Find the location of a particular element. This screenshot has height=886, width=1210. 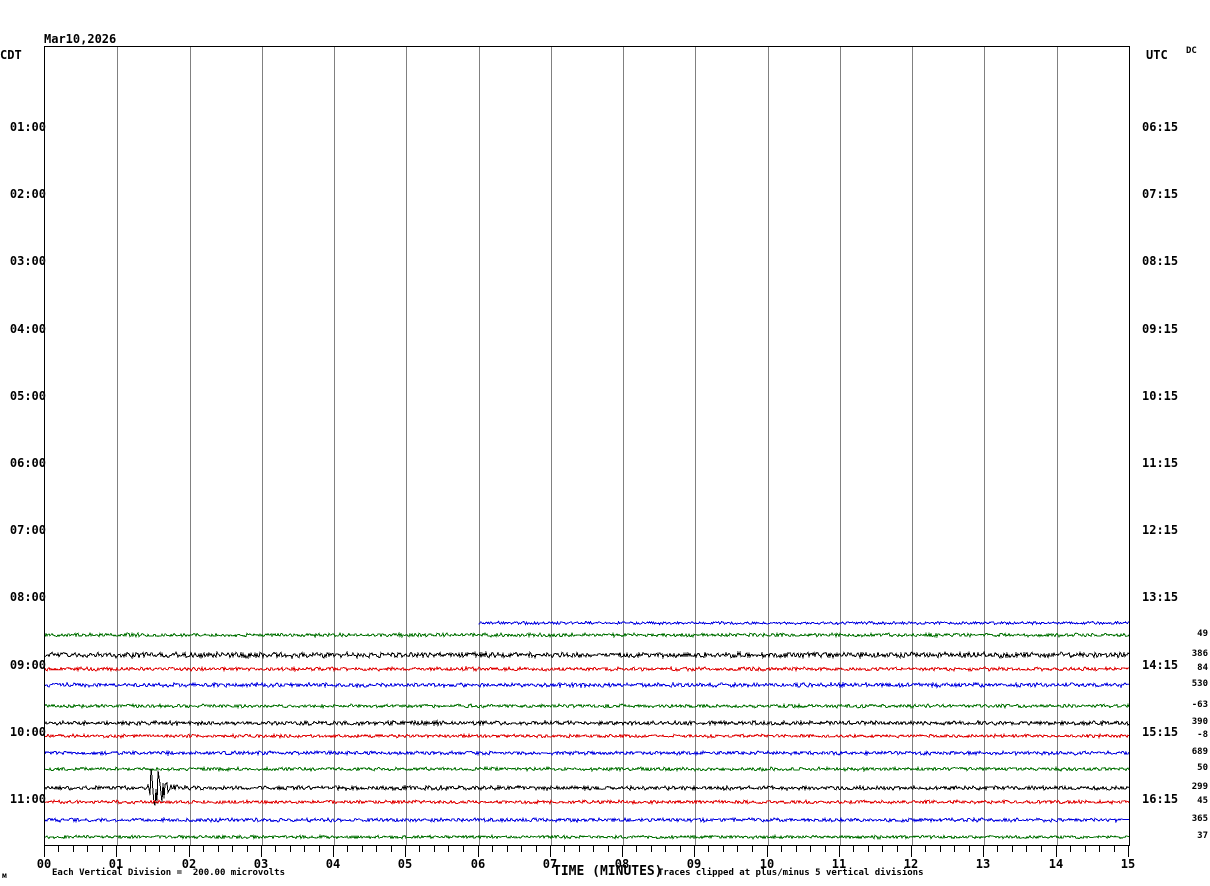

dc-value: 390 is located at coordinates (1199, 722).